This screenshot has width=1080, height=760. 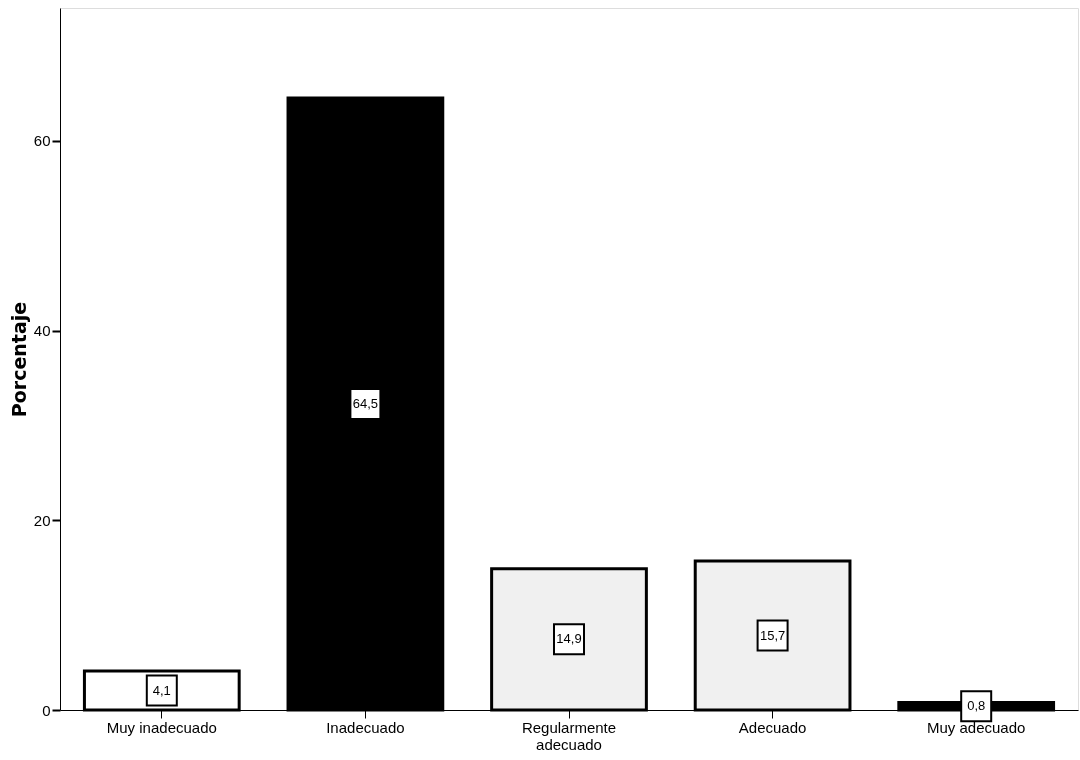 I want to click on x-tick-label: Muy adecuado, so click(x=976, y=727).